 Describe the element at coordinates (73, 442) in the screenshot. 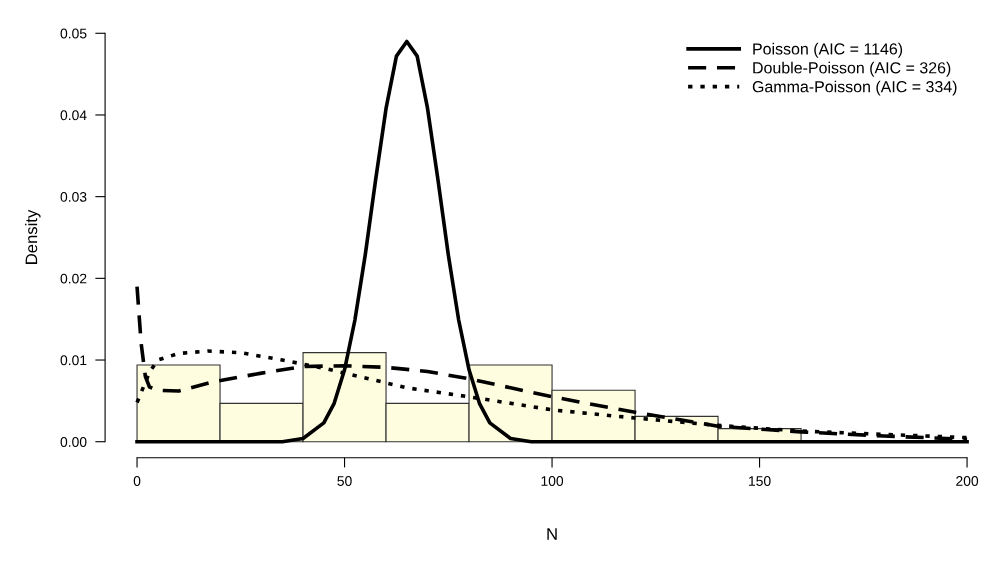

I see `y-tick-label: 0.00` at that location.